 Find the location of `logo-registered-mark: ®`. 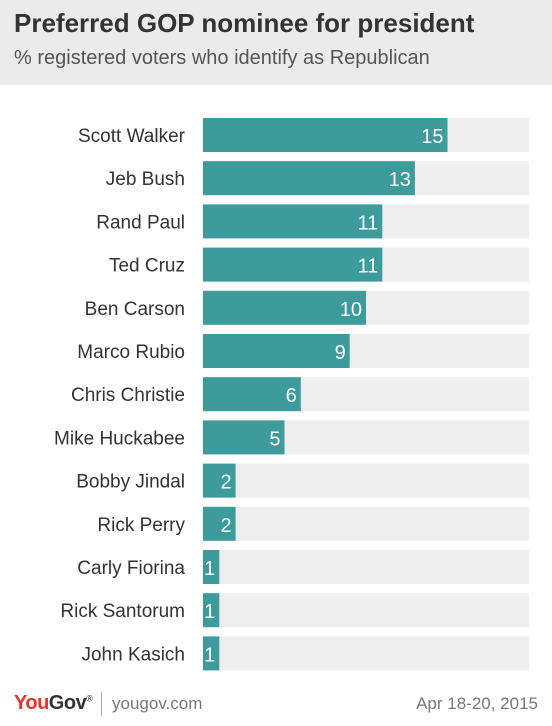

logo-registered-mark: ® is located at coordinates (89, 698).